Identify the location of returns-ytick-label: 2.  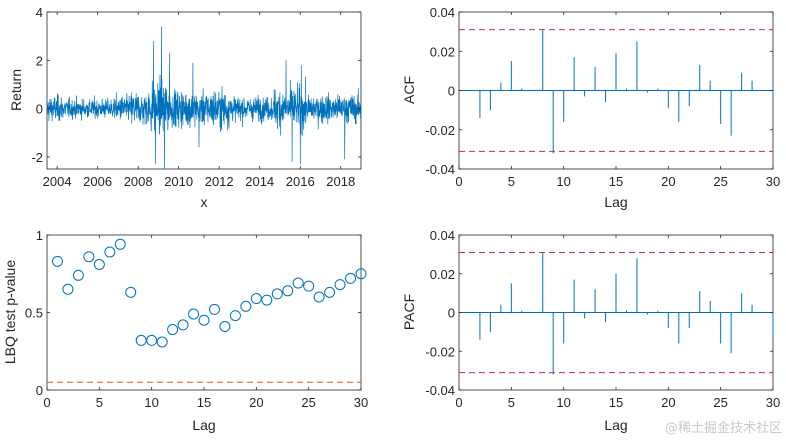
(39, 60).